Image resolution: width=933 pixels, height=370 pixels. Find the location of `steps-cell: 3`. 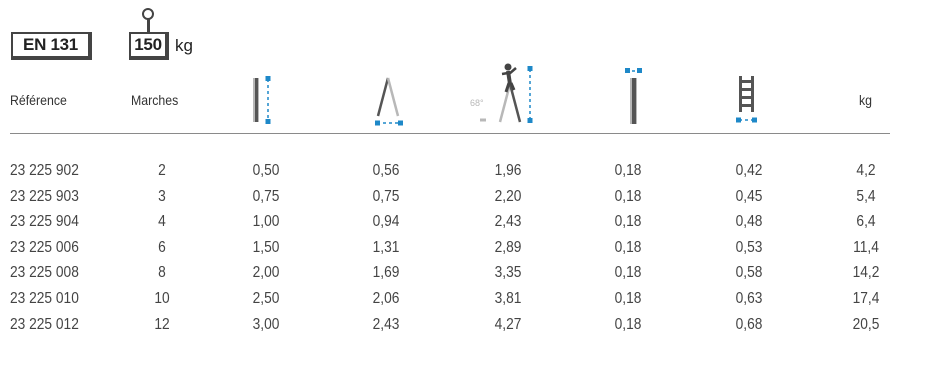

steps-cell: 3 is located at coordinates (162, 196).